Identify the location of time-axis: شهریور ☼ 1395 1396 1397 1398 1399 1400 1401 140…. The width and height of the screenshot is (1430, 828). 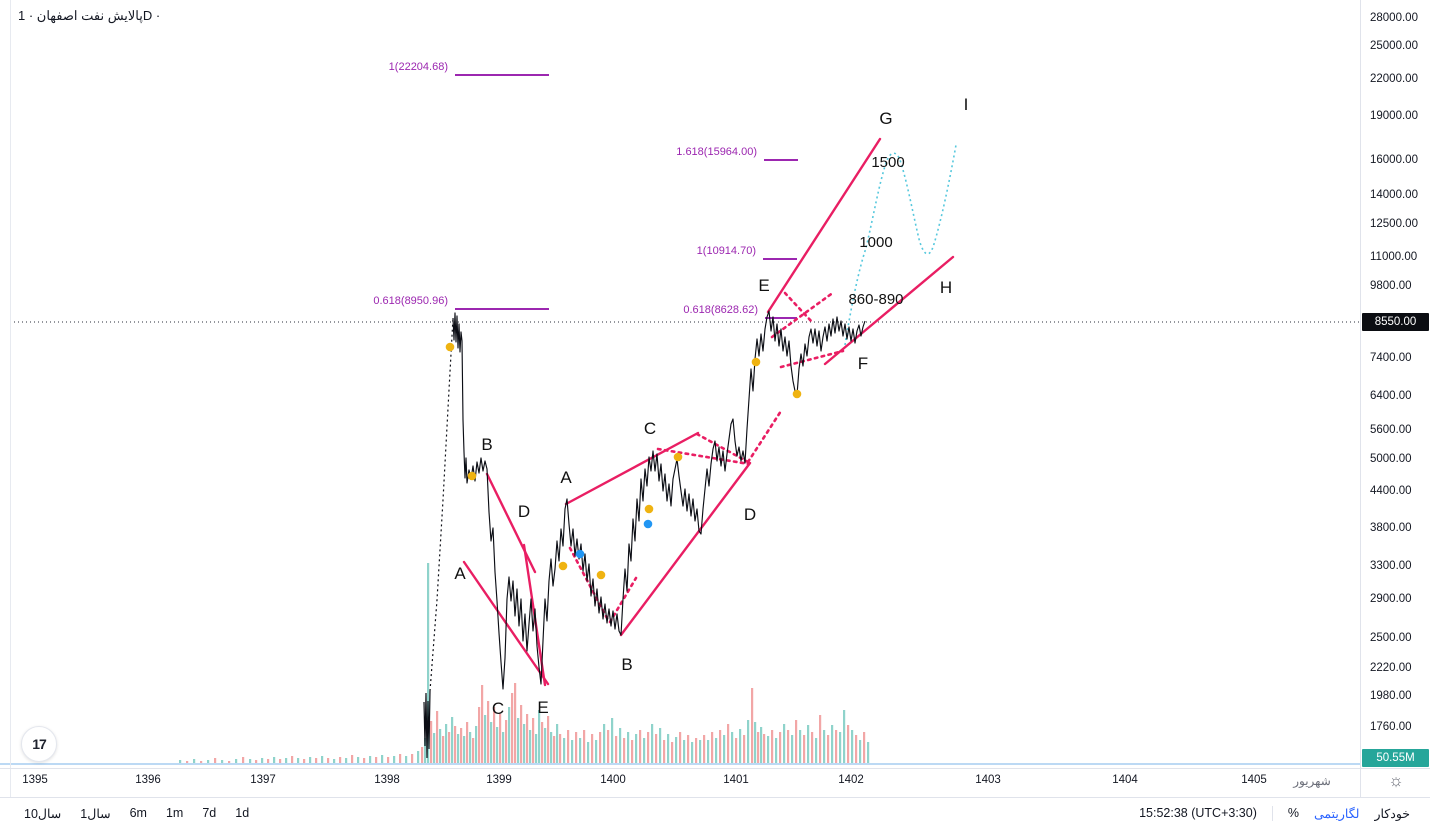
(702, 783).